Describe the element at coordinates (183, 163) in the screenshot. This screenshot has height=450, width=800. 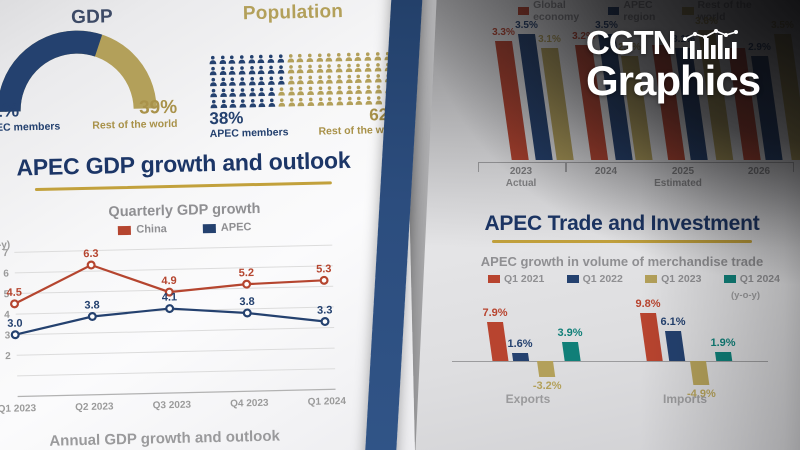
I see `gdp-growth-title: APEC GDP growth and outlook` at that location.